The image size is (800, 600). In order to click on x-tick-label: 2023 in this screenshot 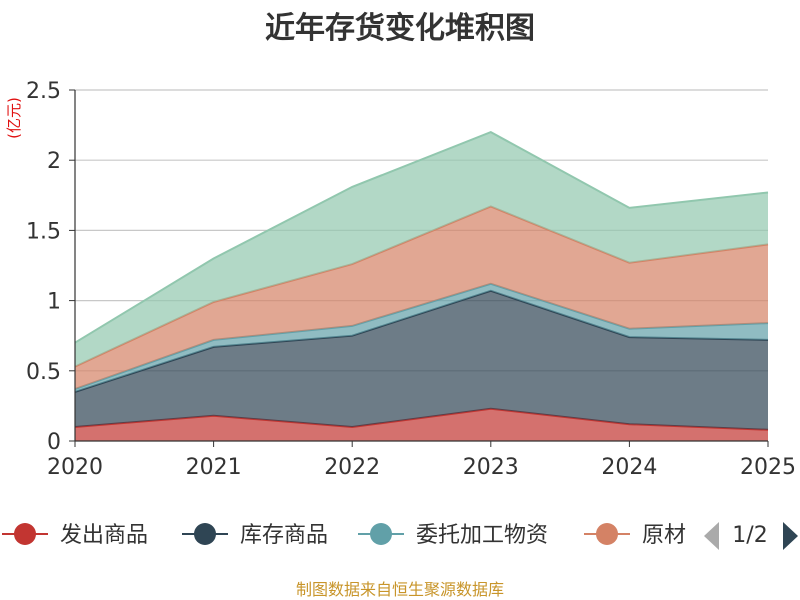, I will do `click(491, 467)`.